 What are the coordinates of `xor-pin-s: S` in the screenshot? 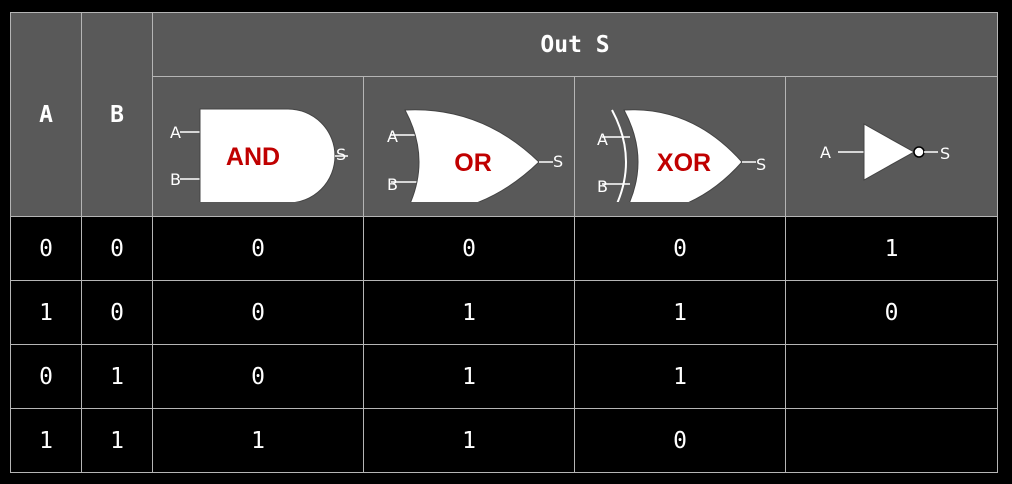 It's located at (761, 164).